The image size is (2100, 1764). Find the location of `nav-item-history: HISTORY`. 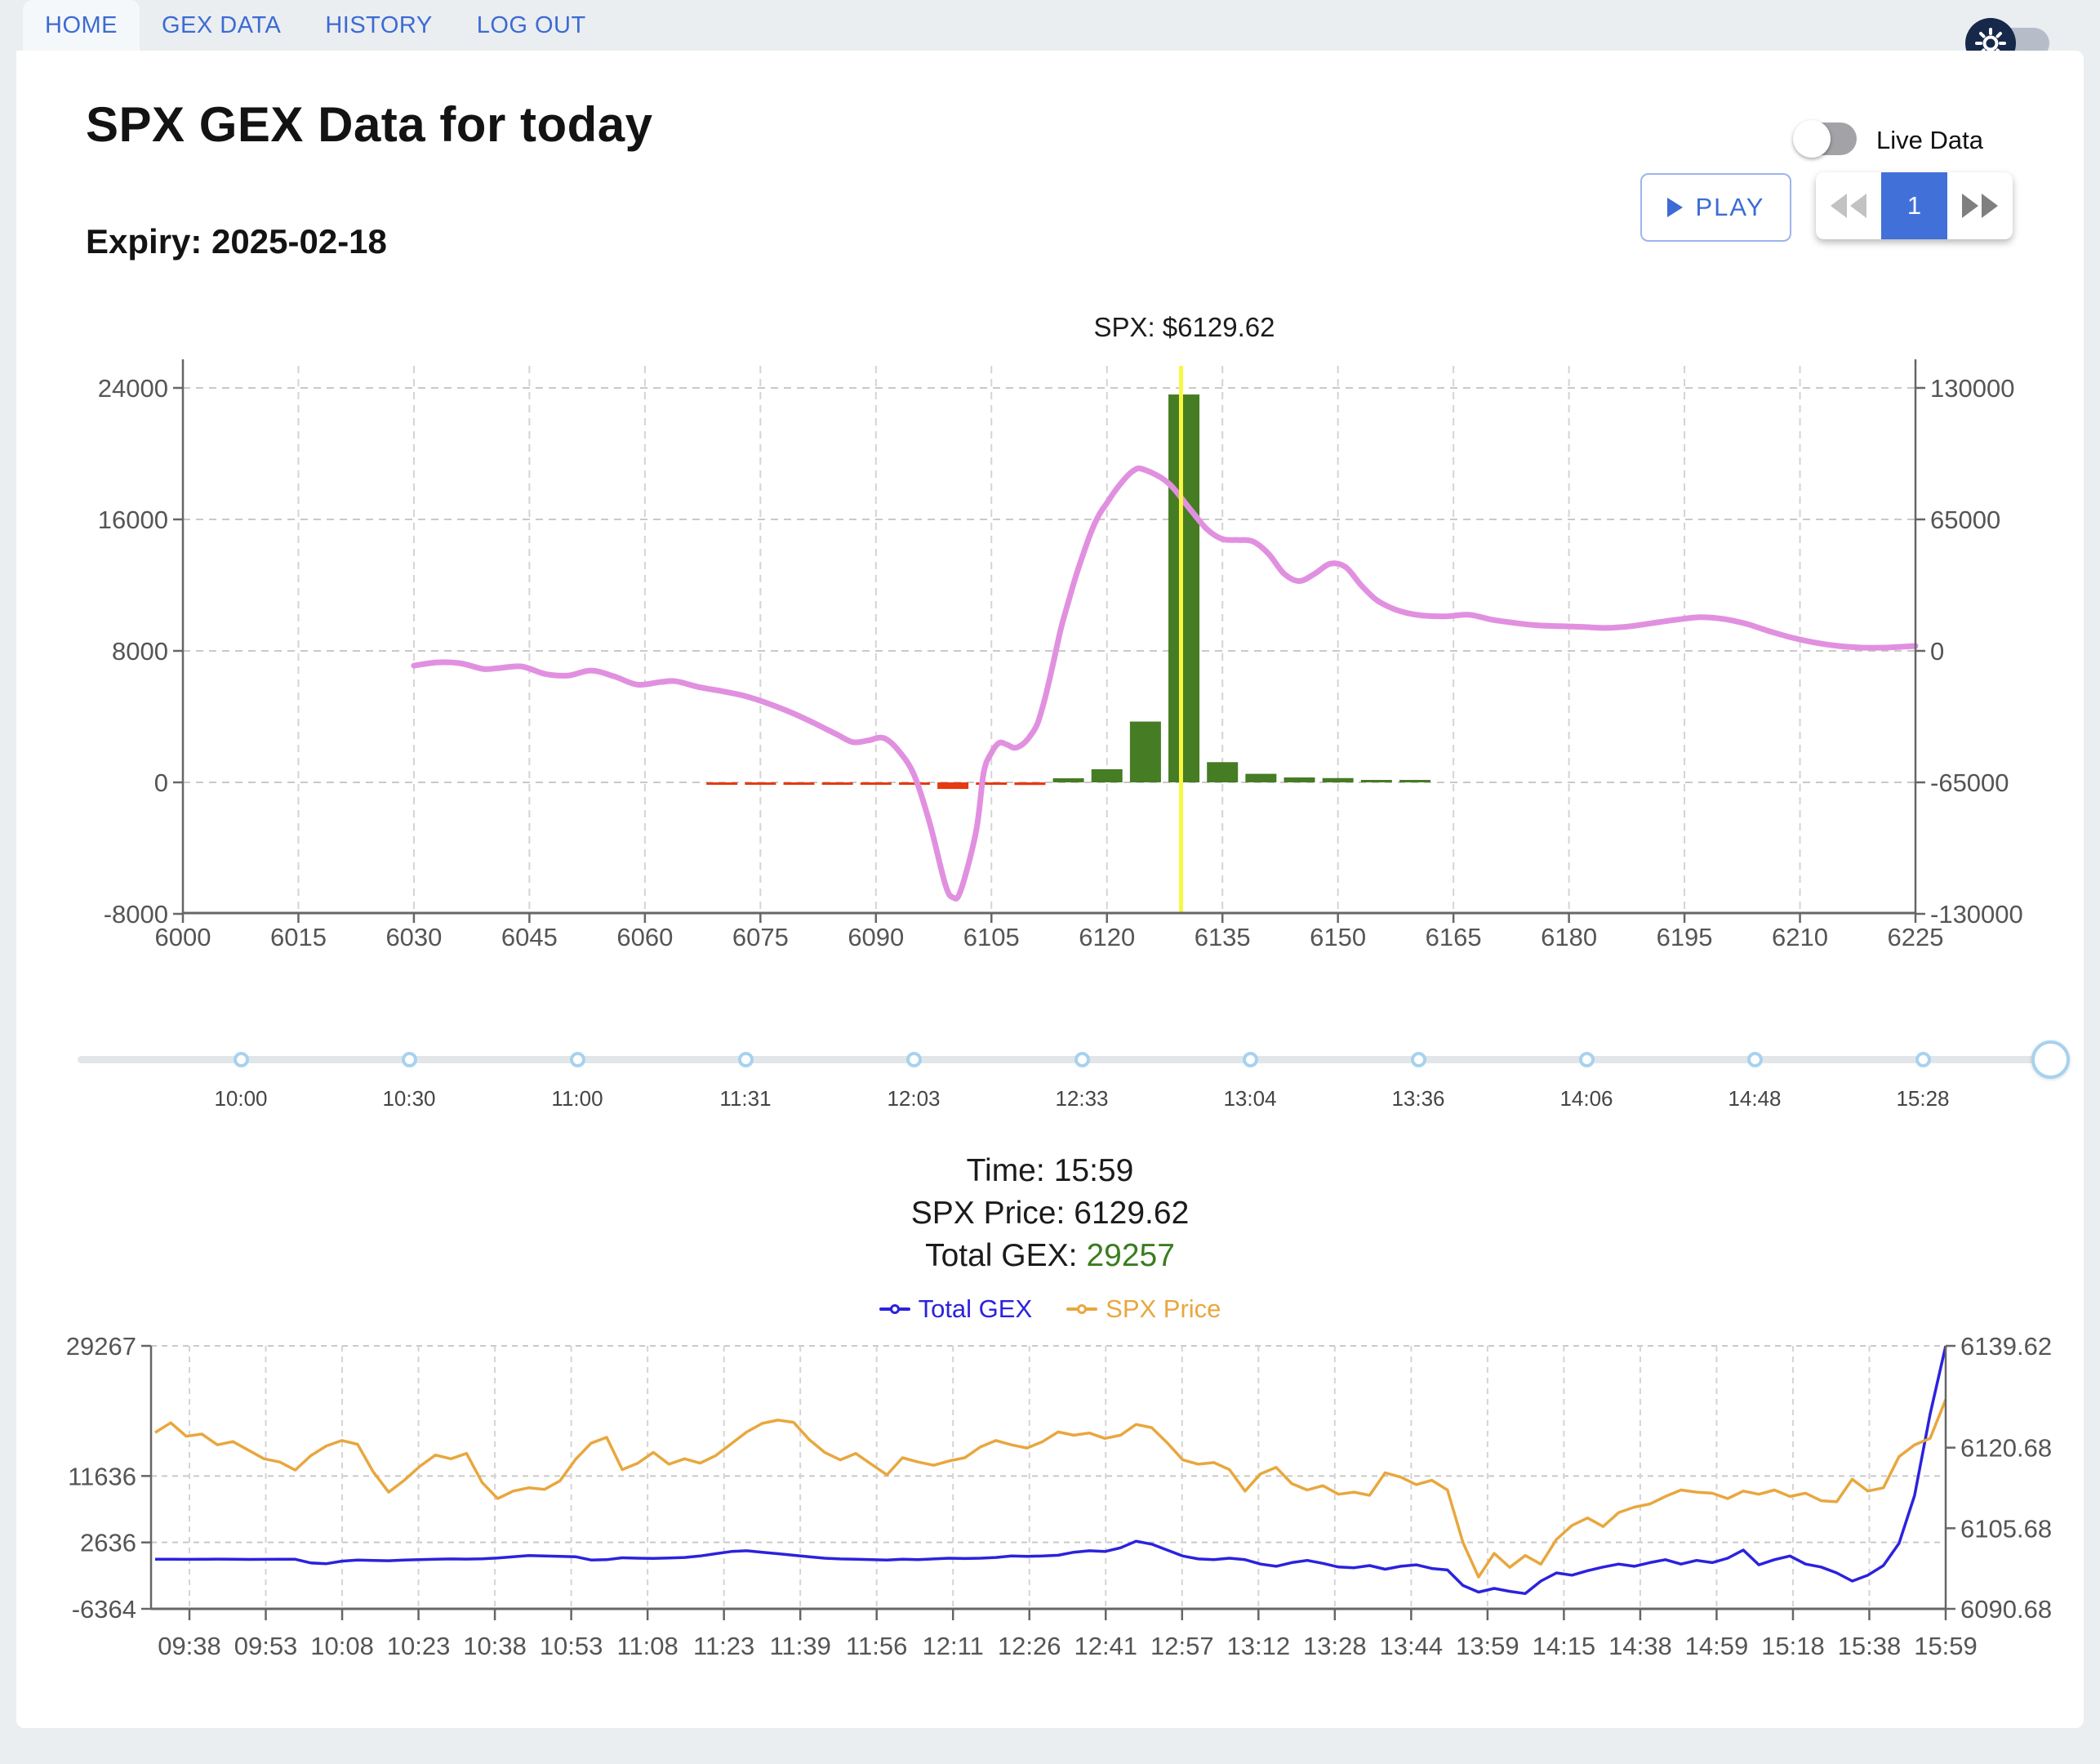

nav-item-history: HISTORY is located at coordinates (379, 24).